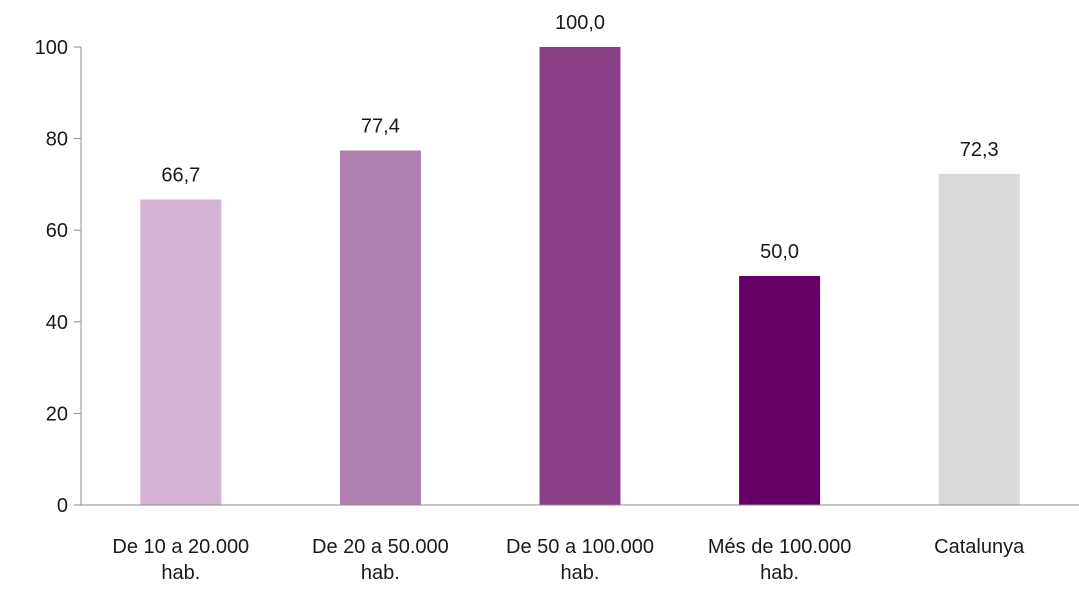 The height and width of the screenshot is (590, 1079). Describe the element at coordinates (779, 560) in the screenshot. I see `x-tick-label: Més de 100.000 hab.` at that location.